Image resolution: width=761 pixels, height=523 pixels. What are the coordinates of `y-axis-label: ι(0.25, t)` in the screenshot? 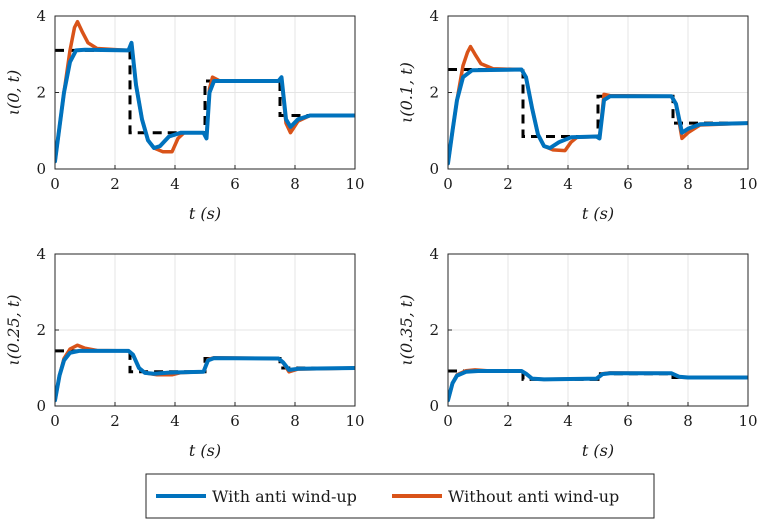 It's located at (13, 330).